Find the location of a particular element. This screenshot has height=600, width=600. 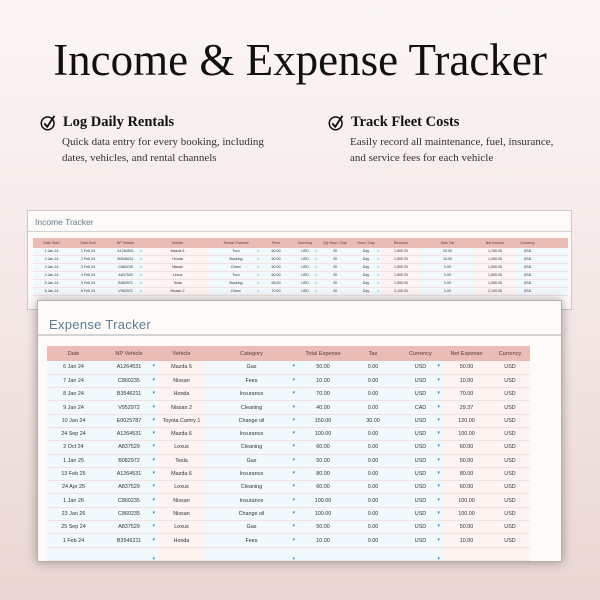

dropdown-cell: A1264531 ▾ is located at coordinates (129, 368).